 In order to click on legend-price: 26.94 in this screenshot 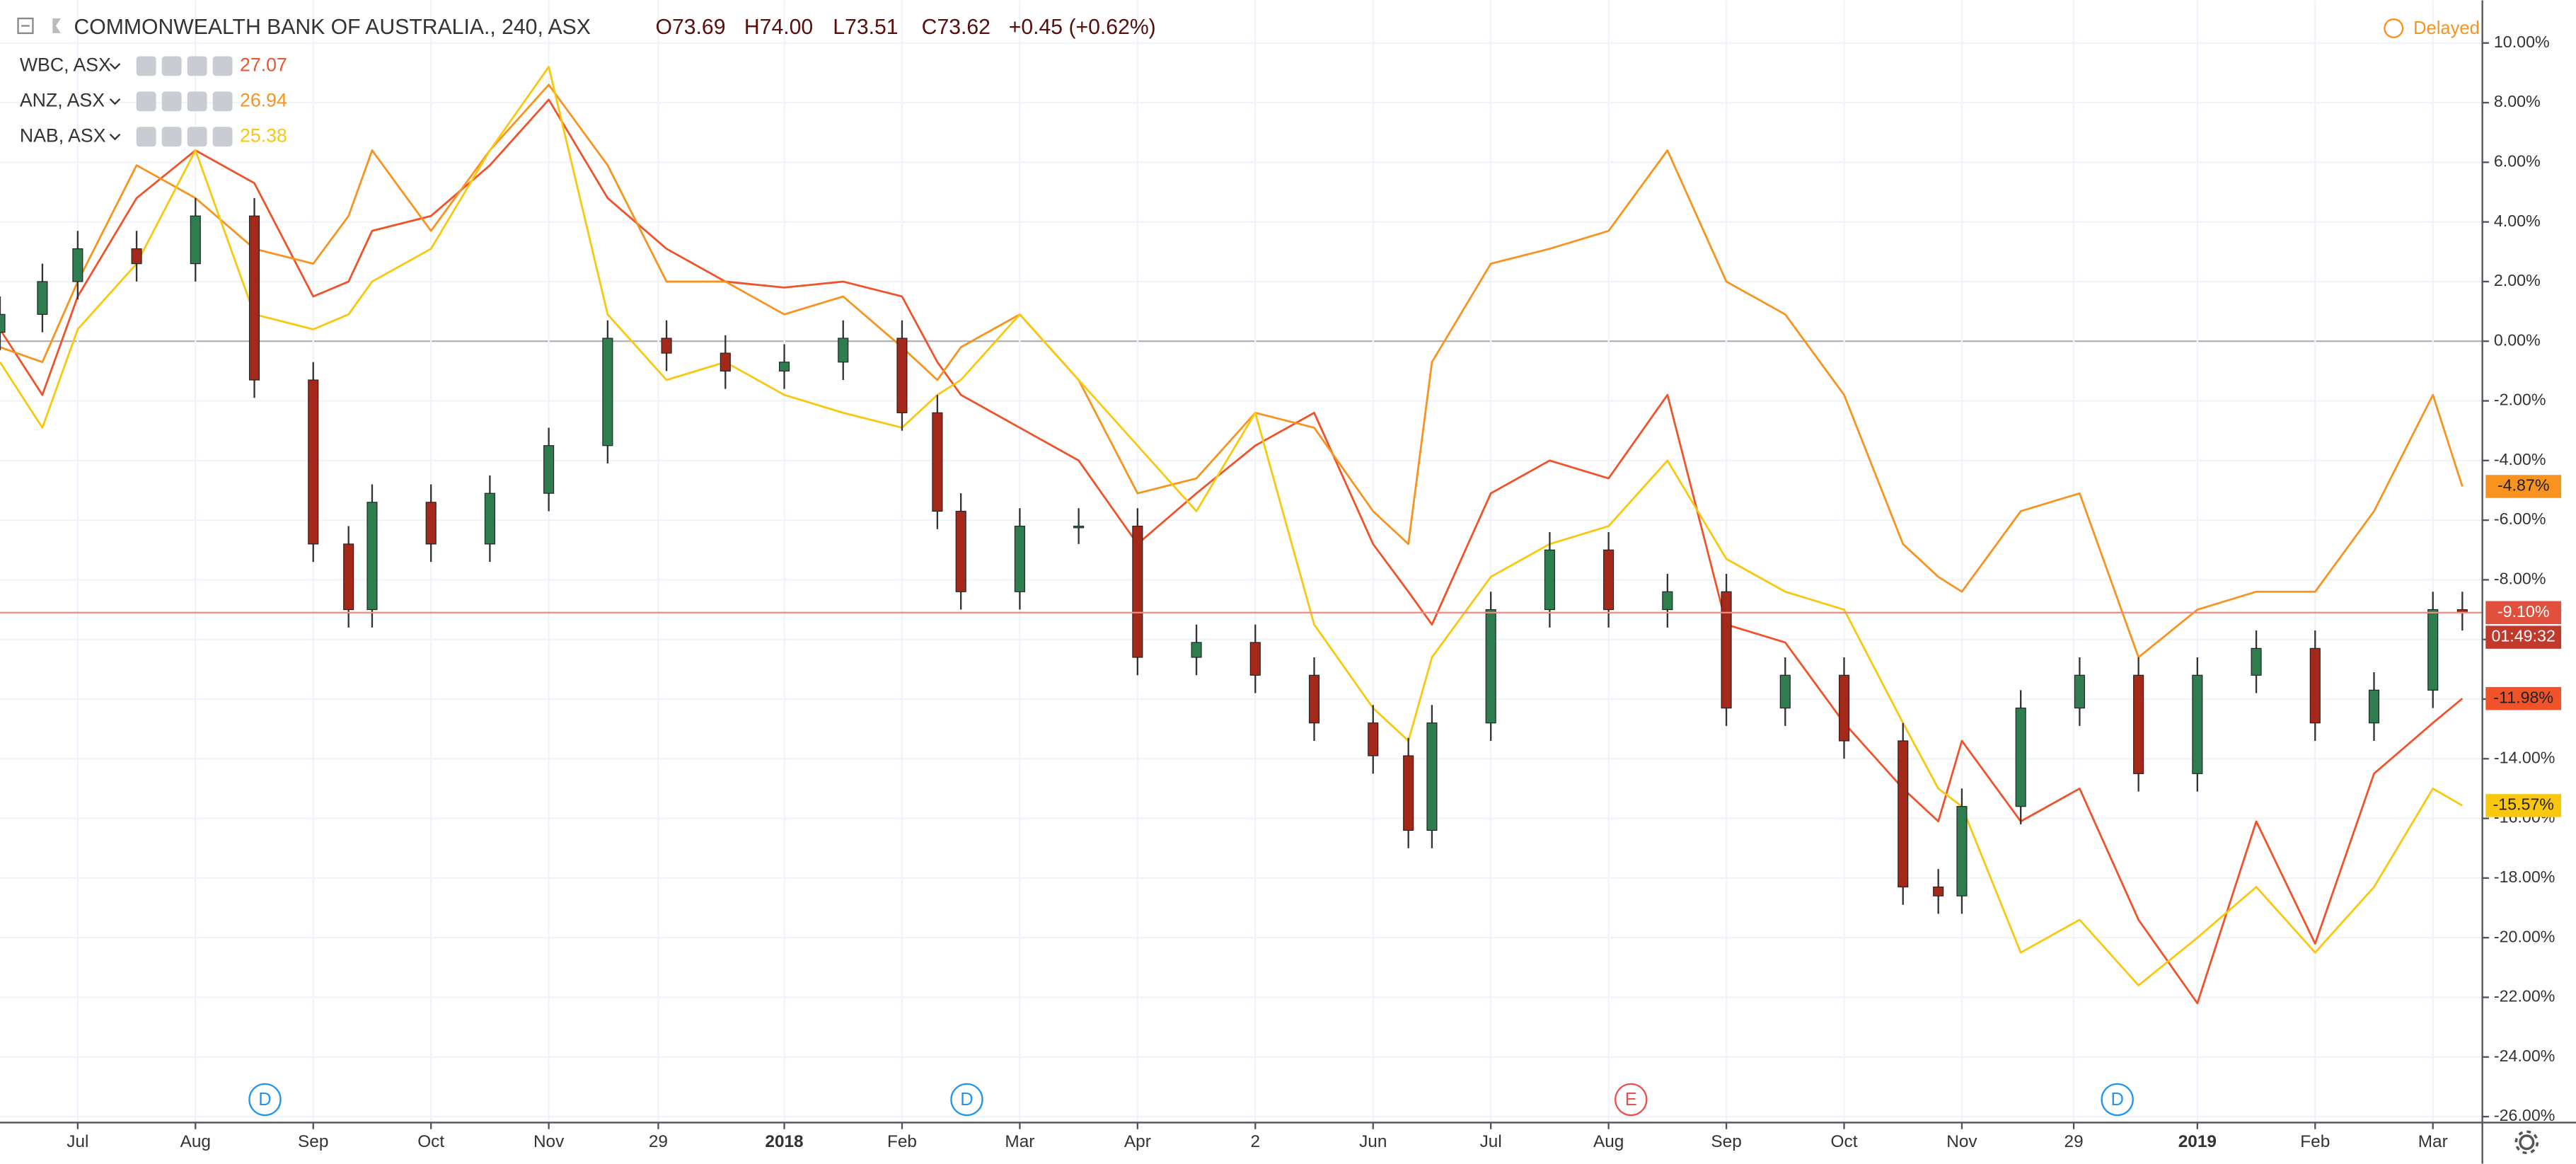, I will do `click(263, 100)`.